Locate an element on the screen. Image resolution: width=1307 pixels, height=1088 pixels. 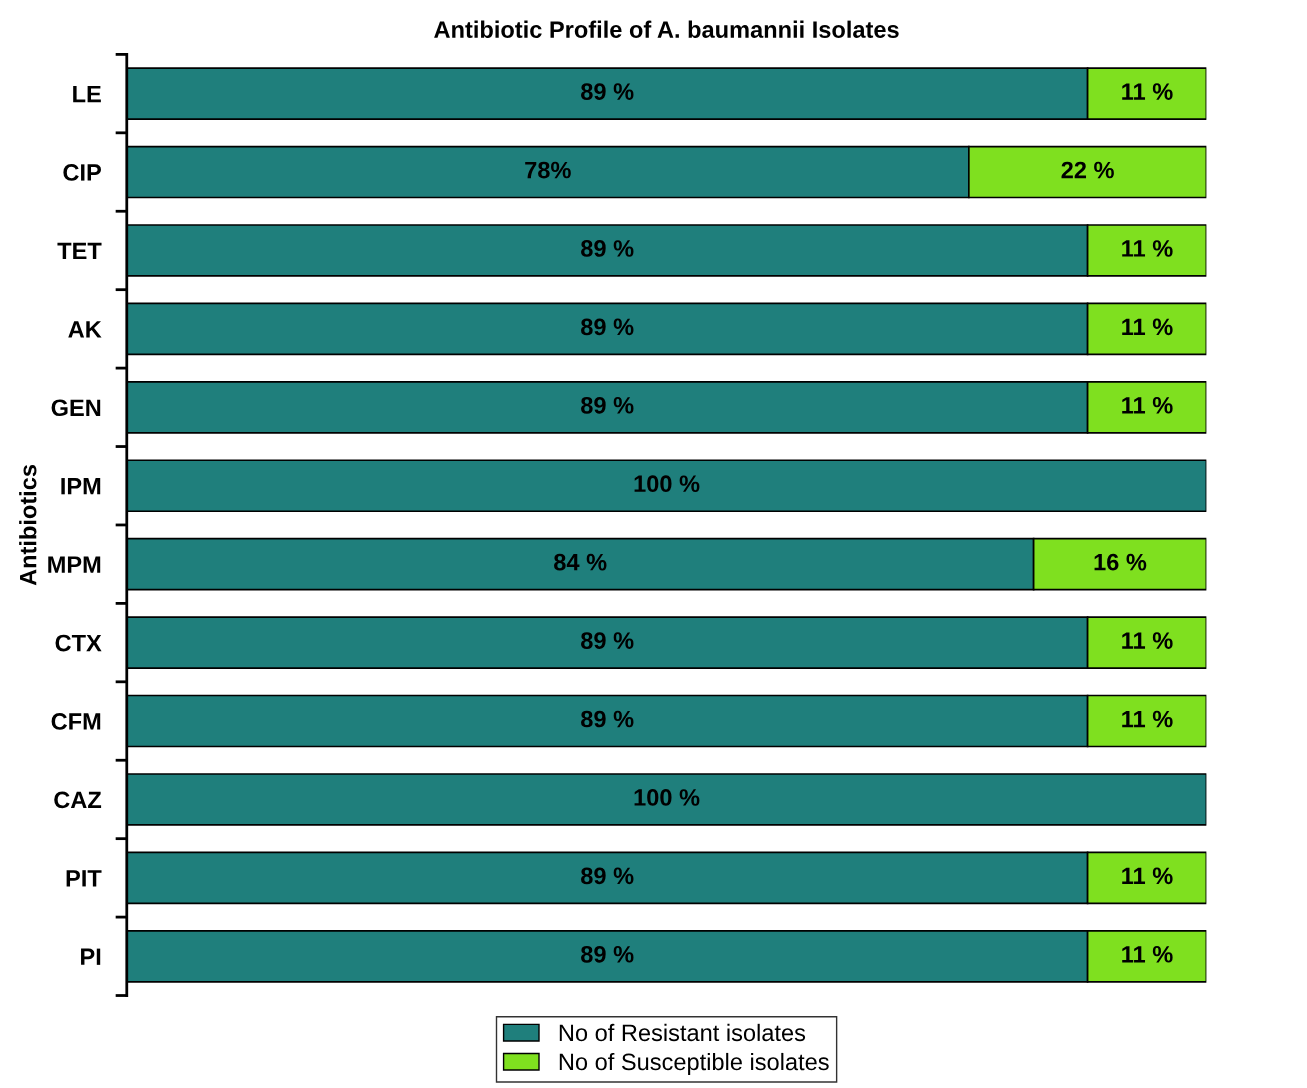
legend-label: No of Susceptible isolates is located at coordinates (694, 1063).